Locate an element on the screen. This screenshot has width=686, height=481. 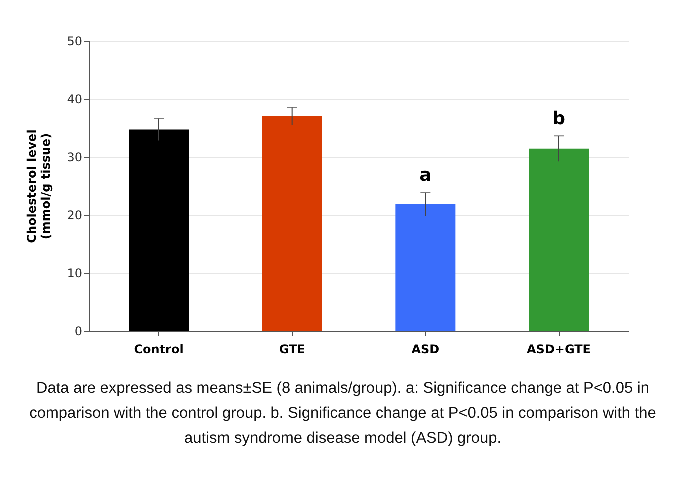
text: Data are expressed as means±SE (8 animals/group). a: Significance change at P<0.05 in comparison with the control group. b. Significance change at P<0.05 in comparison with the autism syndrome disease model (ASD) group. is located at coordinates (343, 414).